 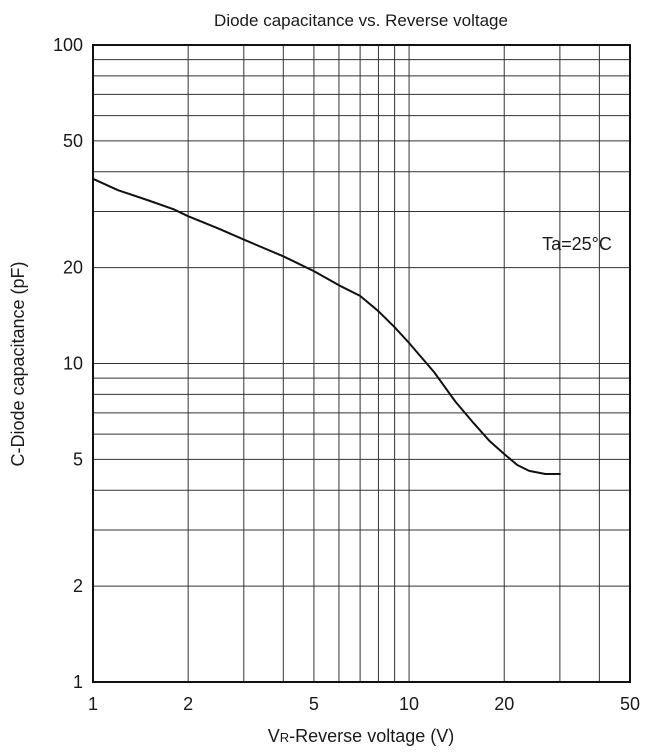 I want to click on y-tick-labels: 1 2 5 10 20 50 100, so click(x=68, y=363).